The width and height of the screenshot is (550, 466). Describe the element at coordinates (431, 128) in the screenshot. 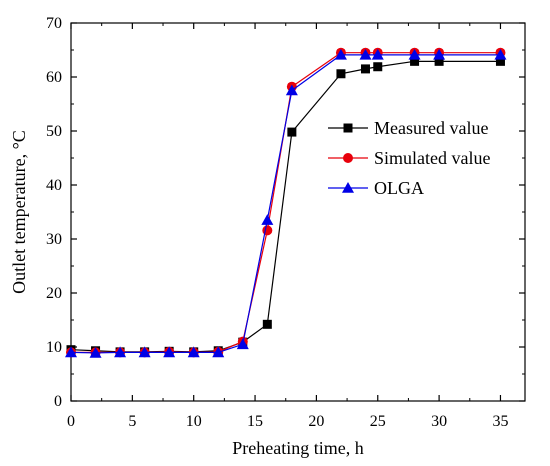

I see `legend-label: Measured value` at that location.